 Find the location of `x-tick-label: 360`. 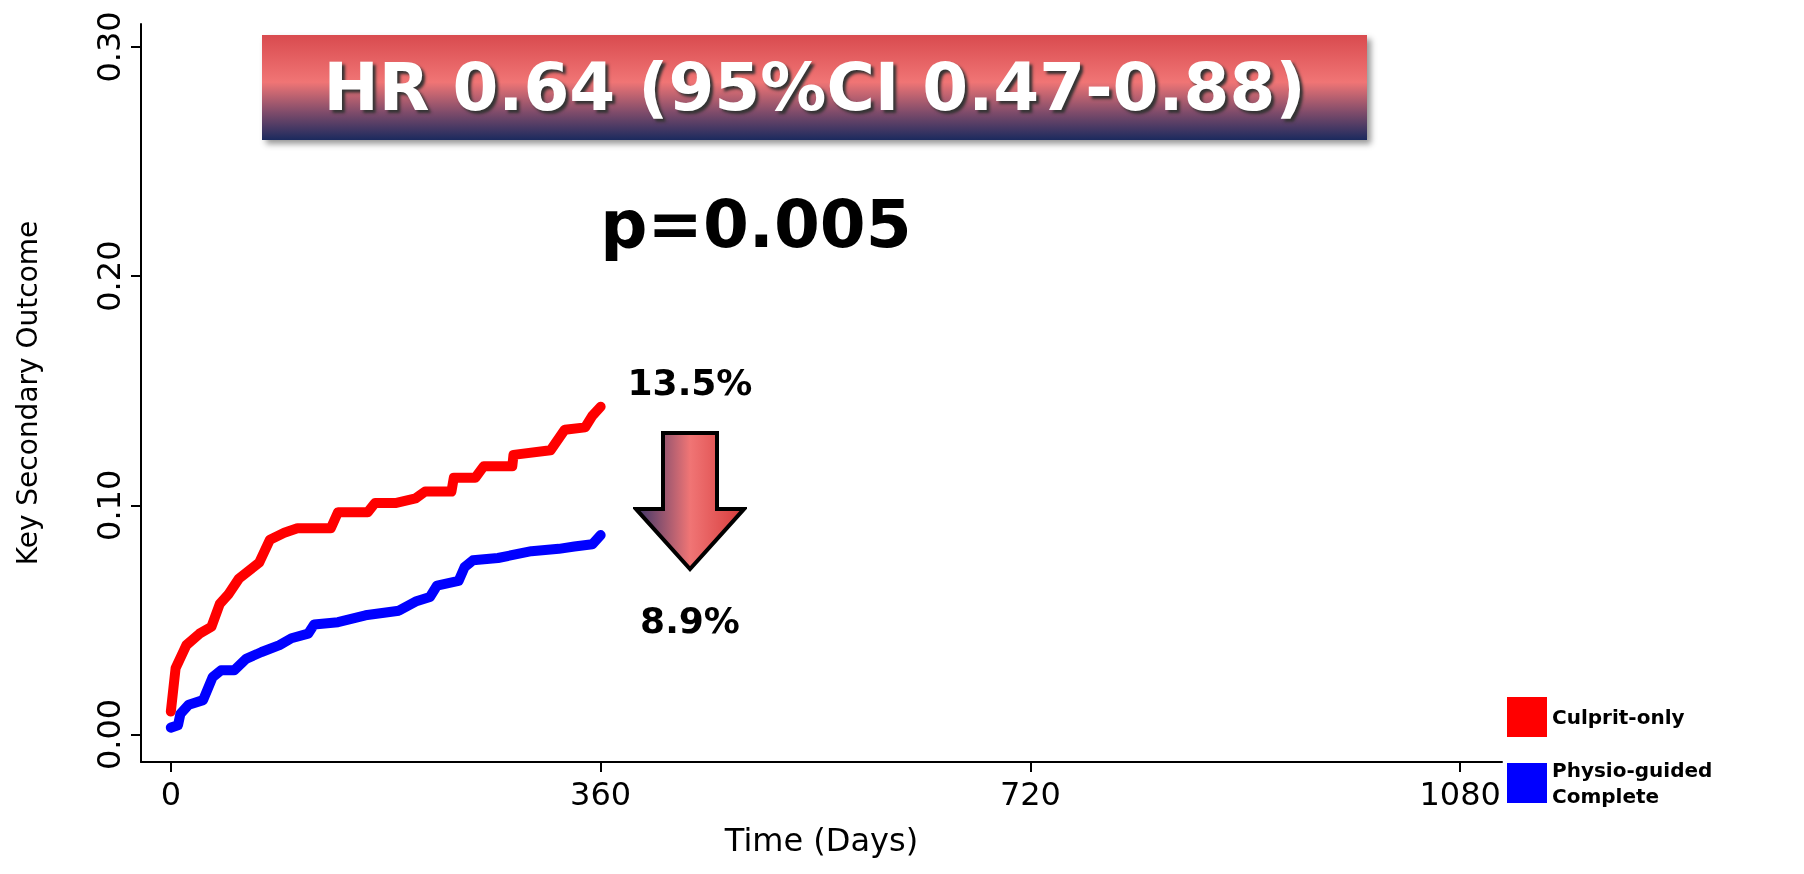

x-tick-label: 360 is located at coordinates (601, 794).